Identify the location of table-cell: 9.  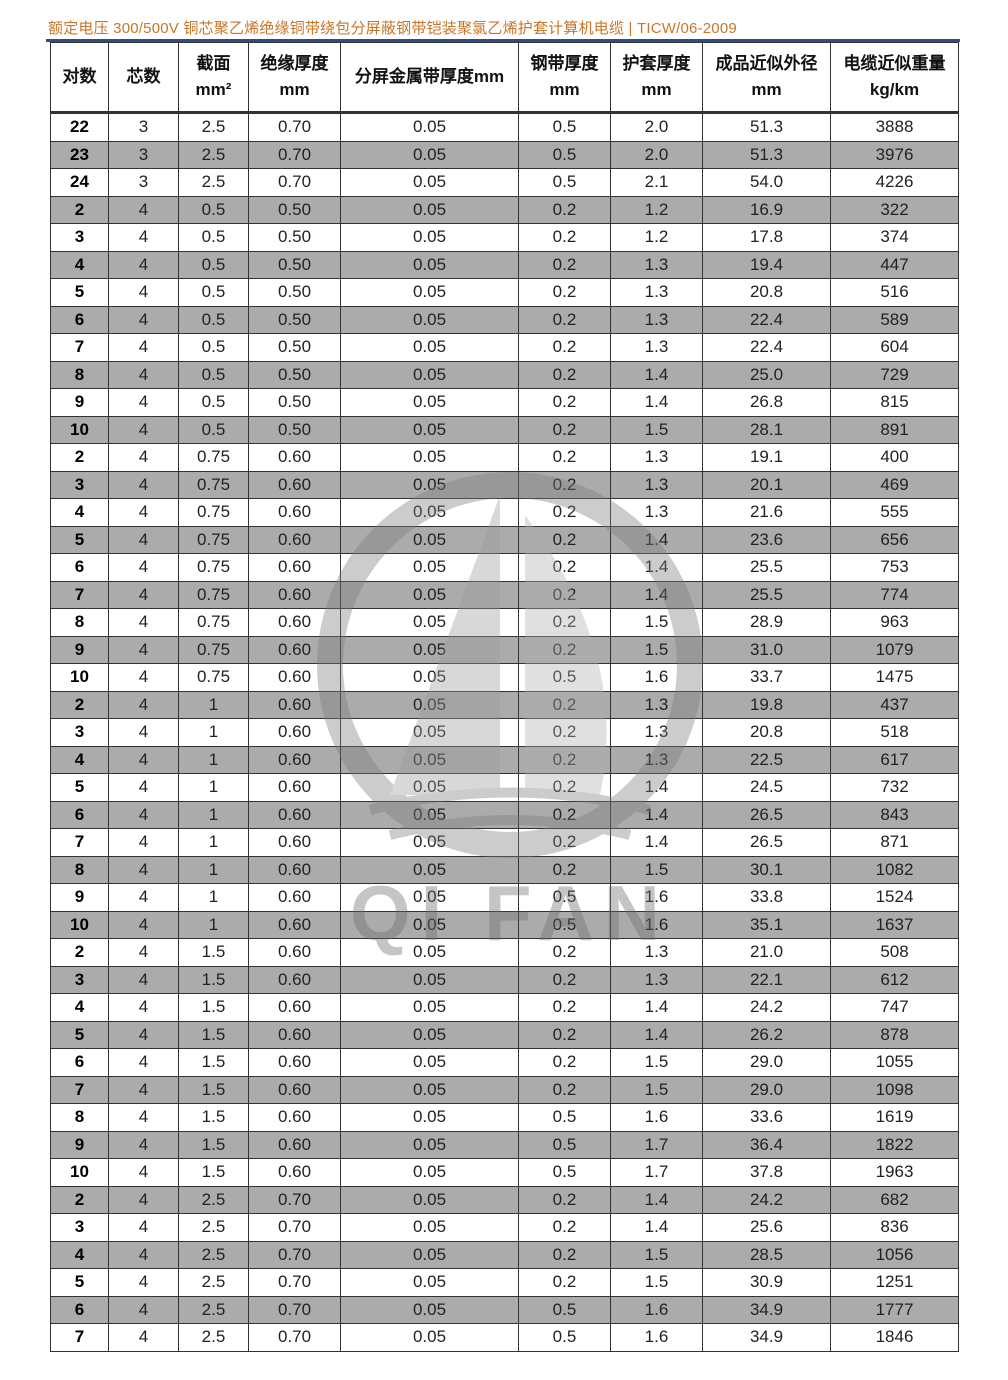
(79, 402).